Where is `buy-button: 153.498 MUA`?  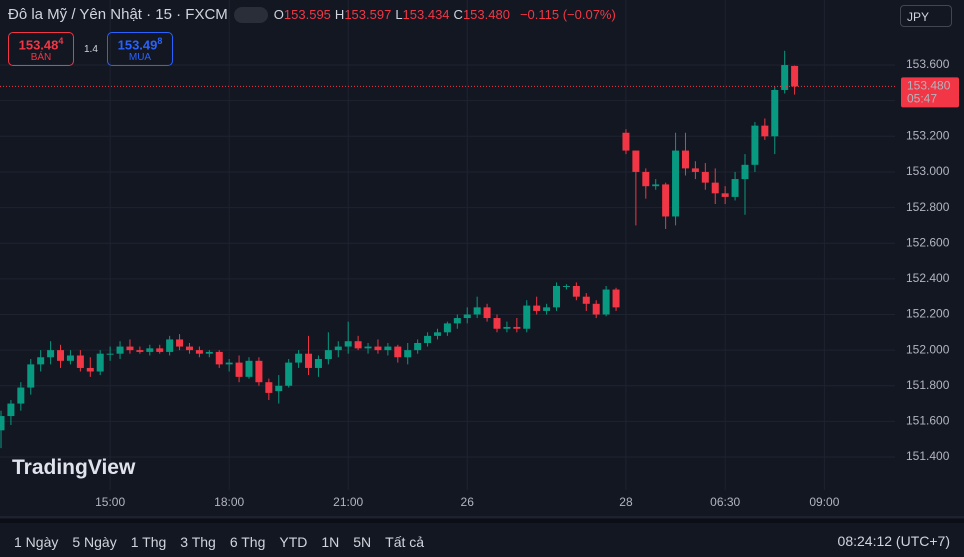 buy-button: 153.498 MUA is located at coordinates (140, 49).